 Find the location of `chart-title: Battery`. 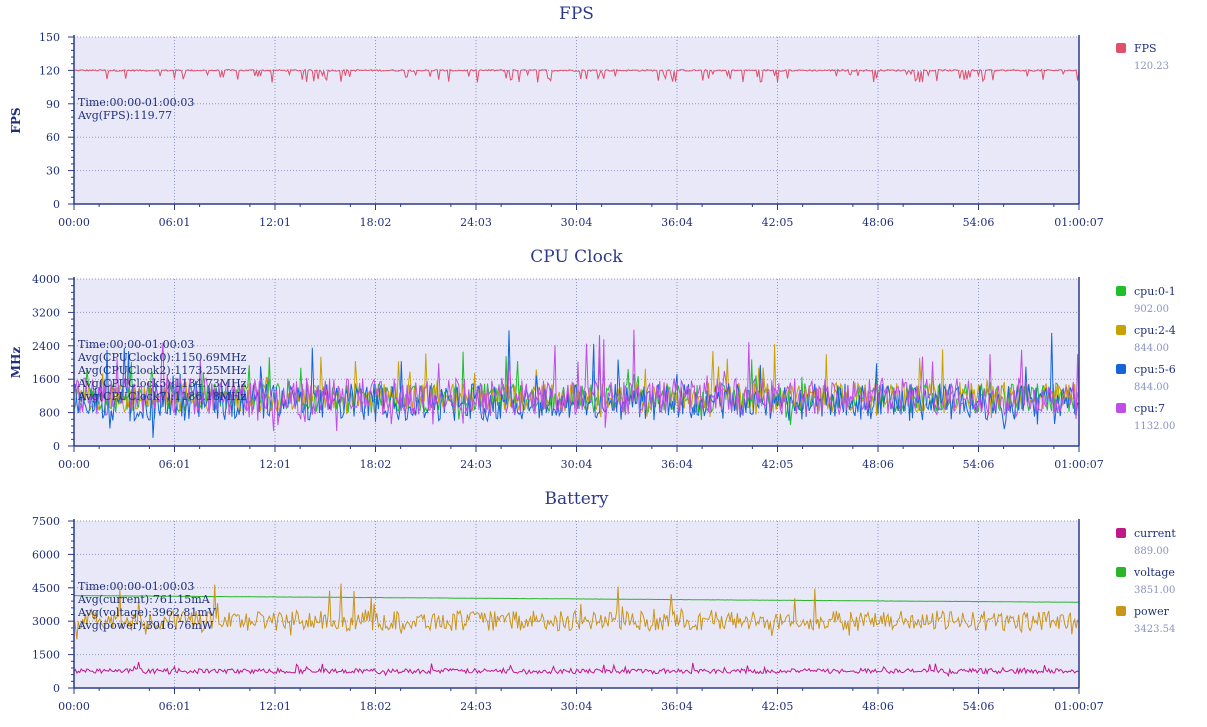

chart-title: Battery is located at coordinates (576, 499).